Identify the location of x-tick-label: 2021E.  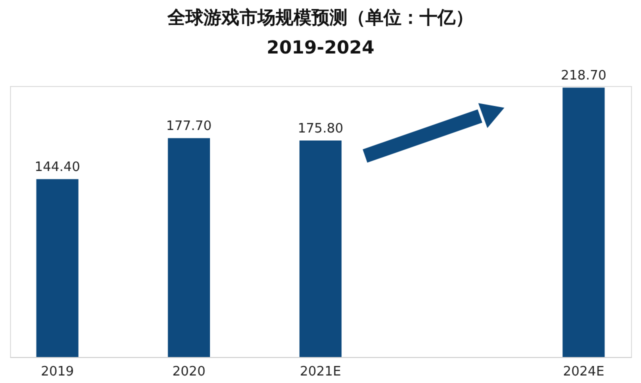
(321, 372).